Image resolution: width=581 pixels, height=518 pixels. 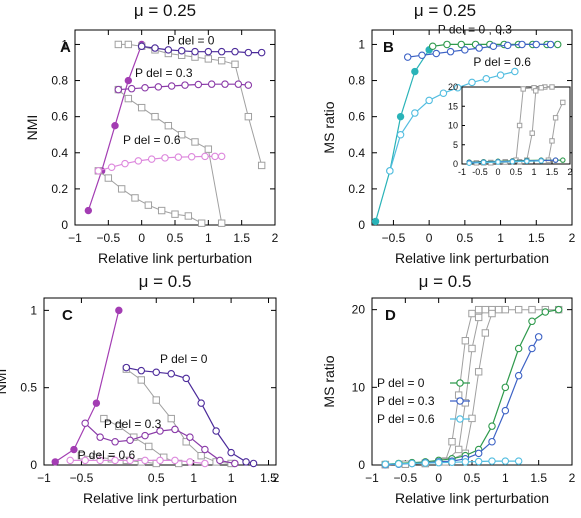 I want to click on y-tick-label: 1, so click(x=361, y=44).